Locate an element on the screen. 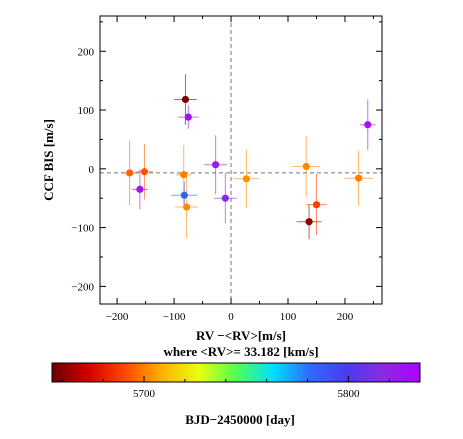  x-tick-label: 200 is located at coordinates (345, 317).